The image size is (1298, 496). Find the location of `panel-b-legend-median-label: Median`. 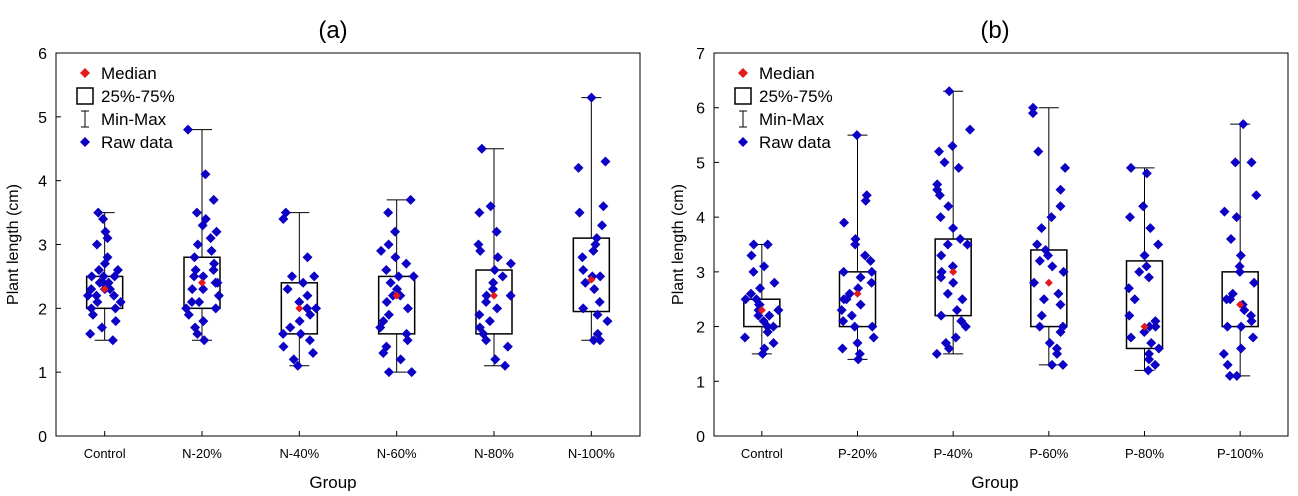

panel-b-legend-median-label: Median is located at coordinates (787, 73).